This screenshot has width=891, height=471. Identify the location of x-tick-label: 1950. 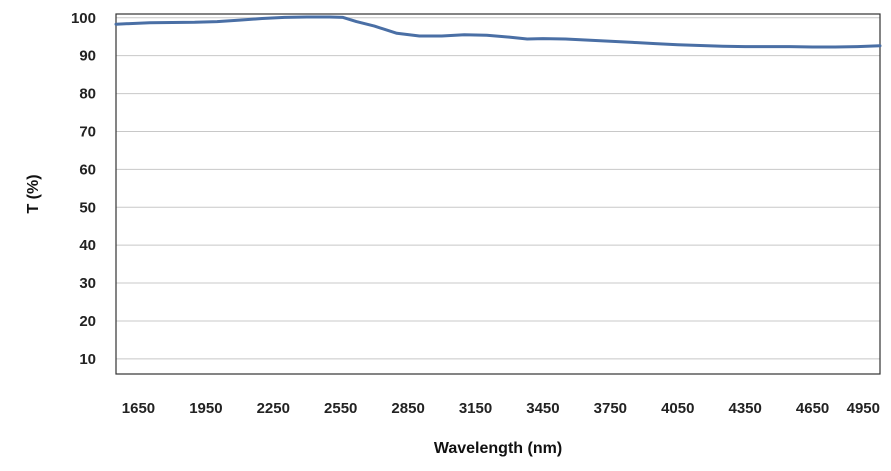
(205, 408).